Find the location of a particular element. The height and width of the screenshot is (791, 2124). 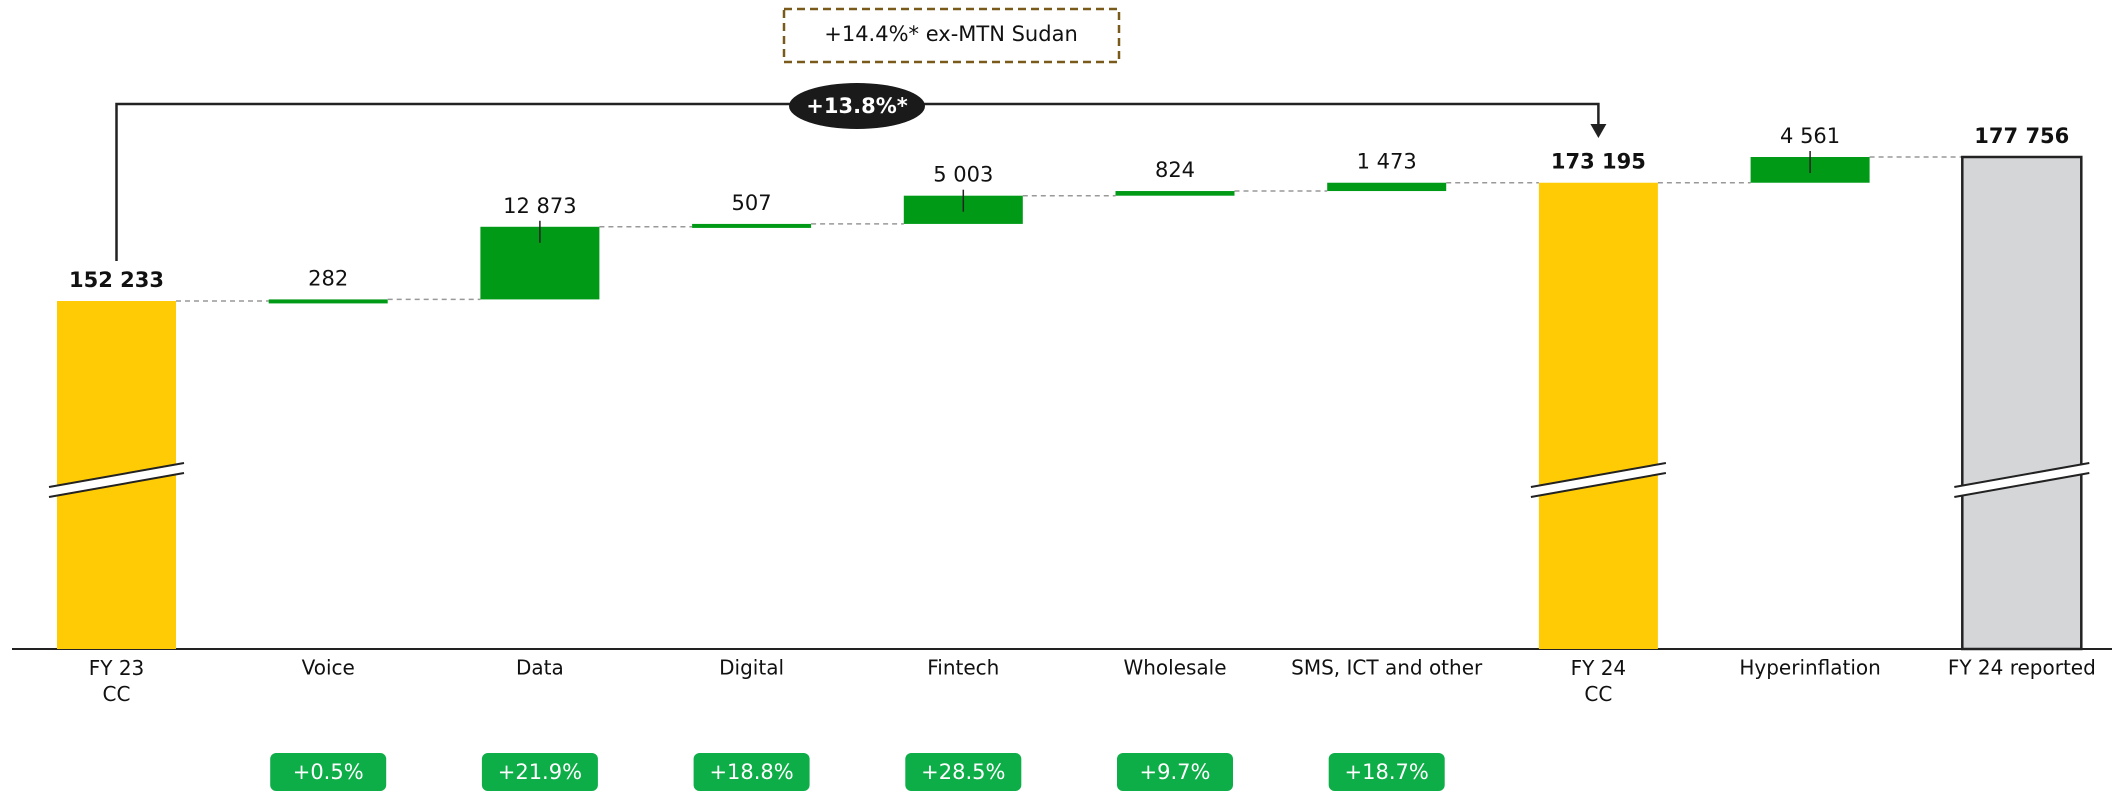

category-label: Voice is located at coordinates (328, 668).